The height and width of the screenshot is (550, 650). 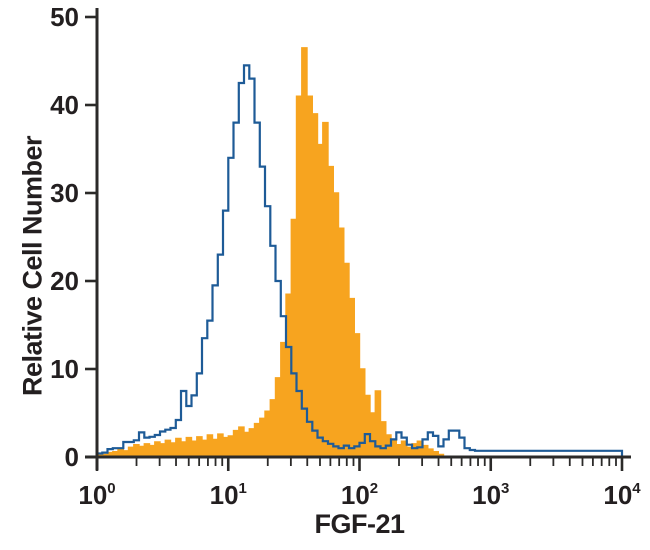 I want to click on x-tick-label: 10⁴, so click(x=622, y=495).